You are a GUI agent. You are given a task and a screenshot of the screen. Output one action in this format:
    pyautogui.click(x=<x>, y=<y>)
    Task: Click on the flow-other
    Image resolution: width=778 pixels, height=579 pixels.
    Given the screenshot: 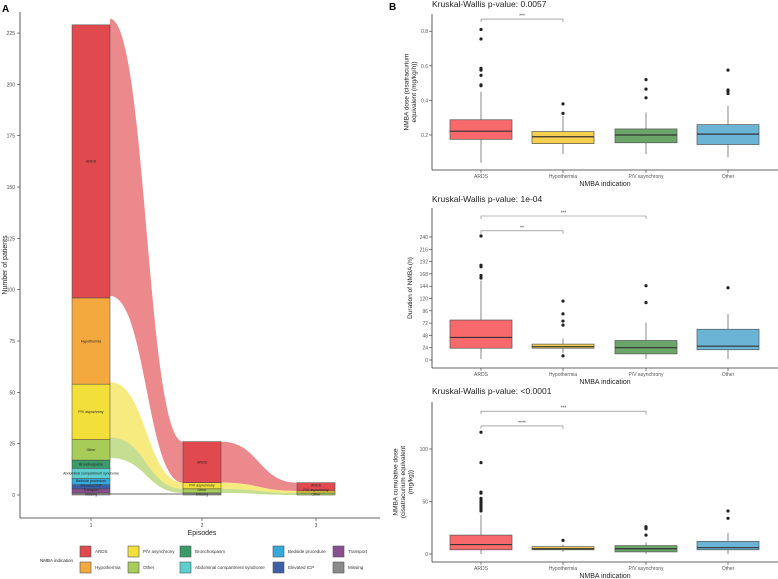 What is the action you would take?
    pyautogui.click(x=259, y=491)
    